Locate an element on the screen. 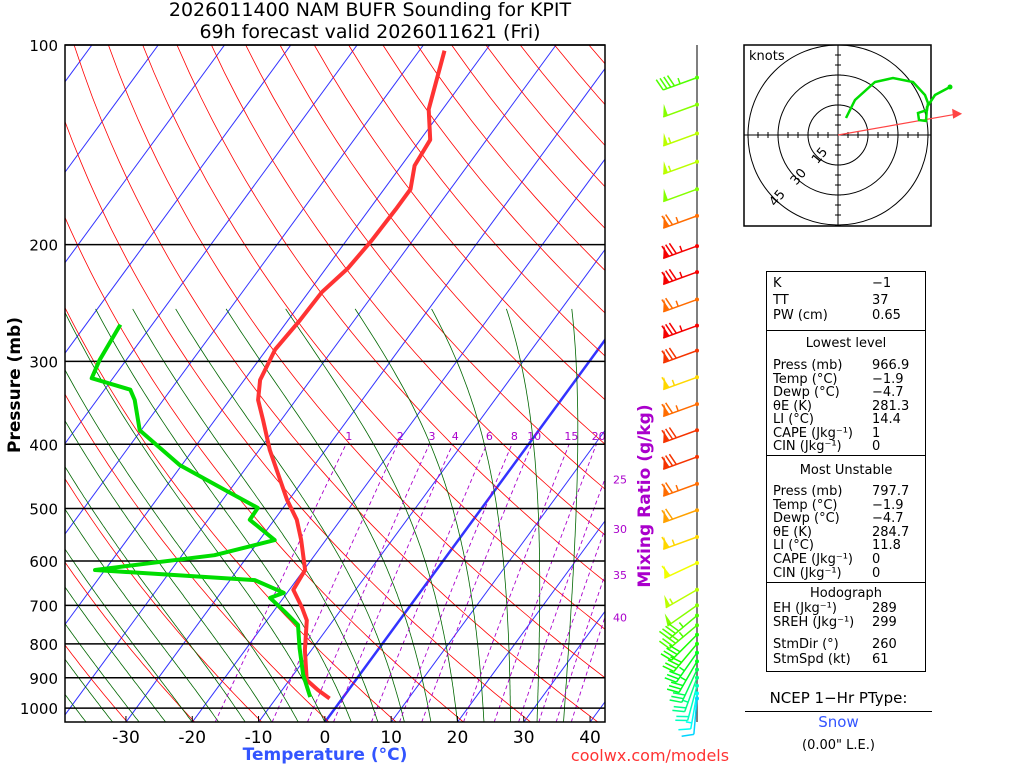 This screenshot has height=768, width=1024. mixing-ratio-label: 6 is located at coordinates (489, 436).